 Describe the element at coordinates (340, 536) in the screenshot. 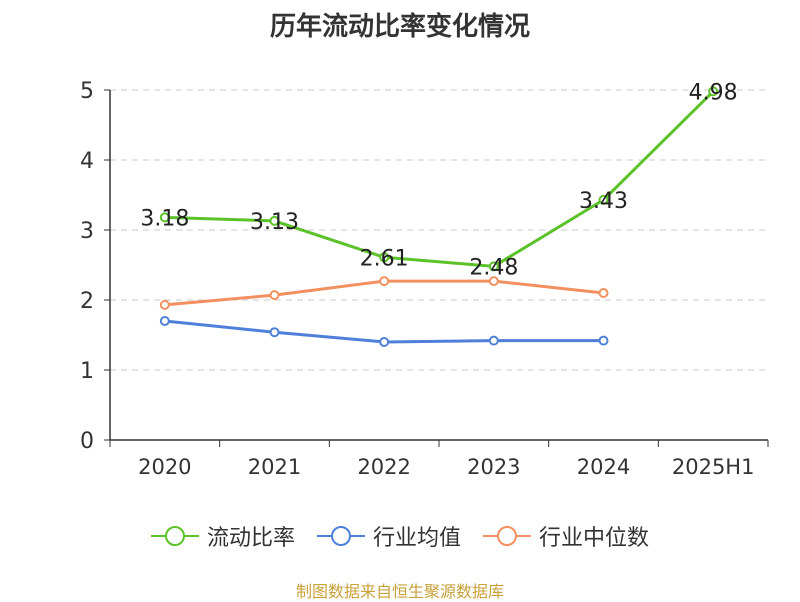

I see `legend-marker-industry-mean` at that location.